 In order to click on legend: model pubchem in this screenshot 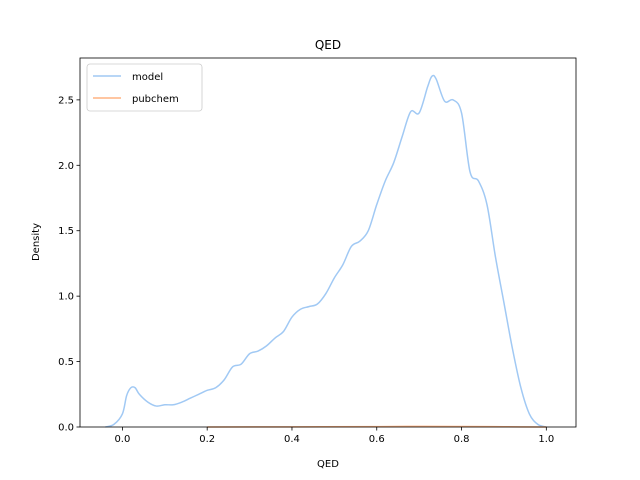, I will do `click(144, 87)`.